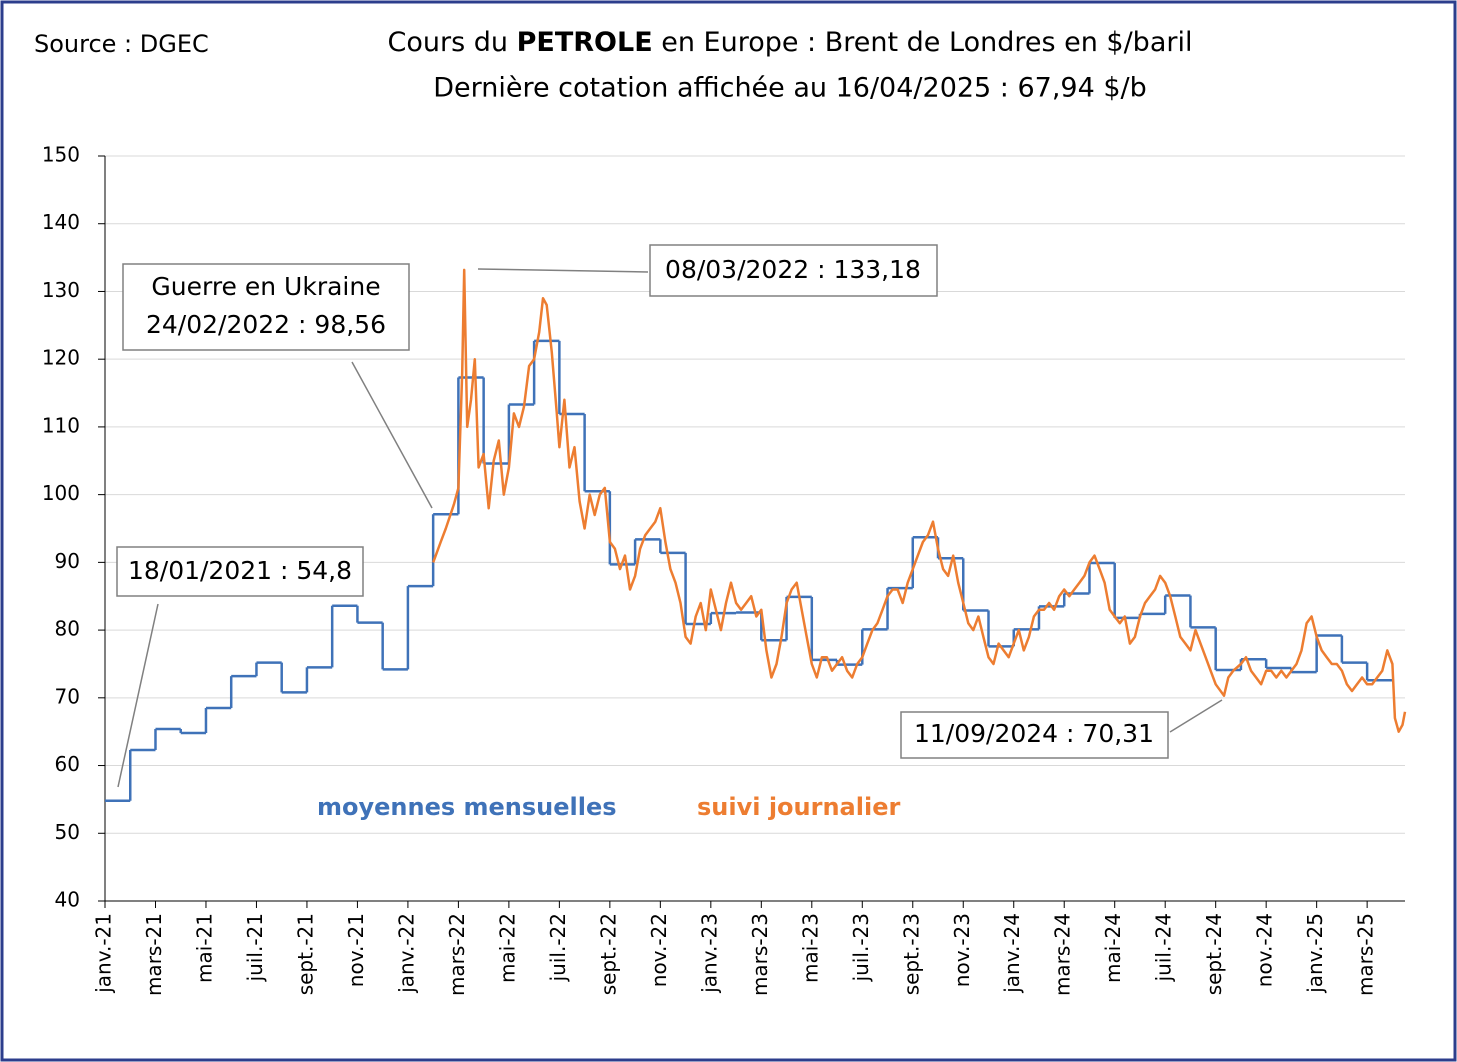 The width and height of the screenshot is (1457, 1062). Describe the element at coordinates (798, 807) in the screenshot. I see `legend-label: suivi journalier` at that location.